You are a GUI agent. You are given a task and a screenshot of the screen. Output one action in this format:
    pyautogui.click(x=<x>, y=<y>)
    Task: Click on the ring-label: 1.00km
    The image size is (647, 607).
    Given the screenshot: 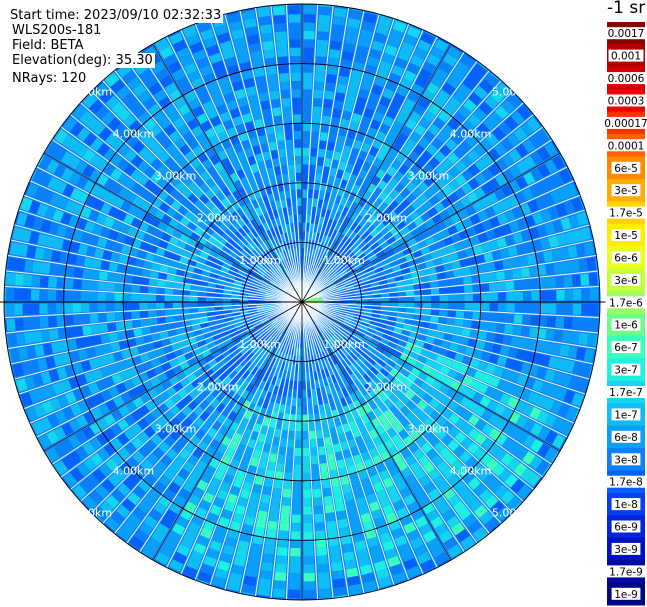 What is the action you would take?
    pyautogui.click(x=260, y=260)
    